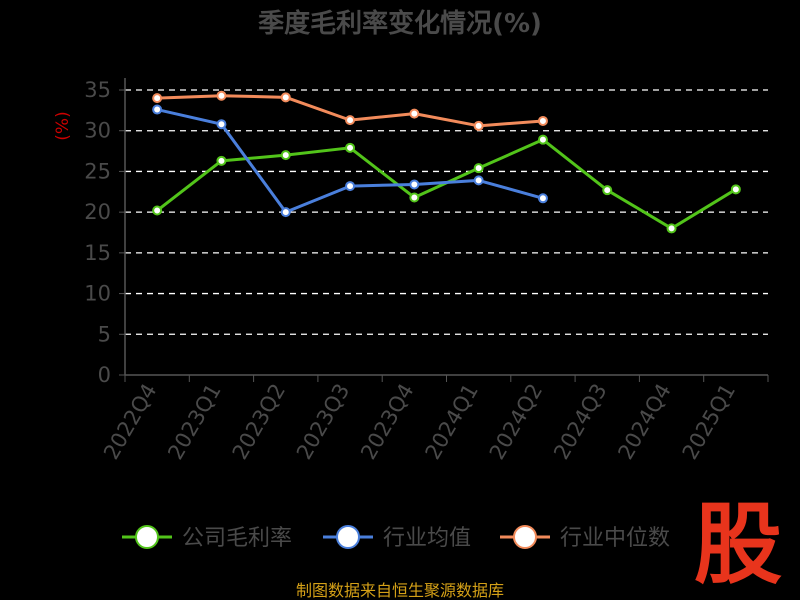  What do you see at coordinates (400, 23) in the screenshot?
I see `chart-title: 季度毛利率变化情况(%)` at bounding box center [400, 23].